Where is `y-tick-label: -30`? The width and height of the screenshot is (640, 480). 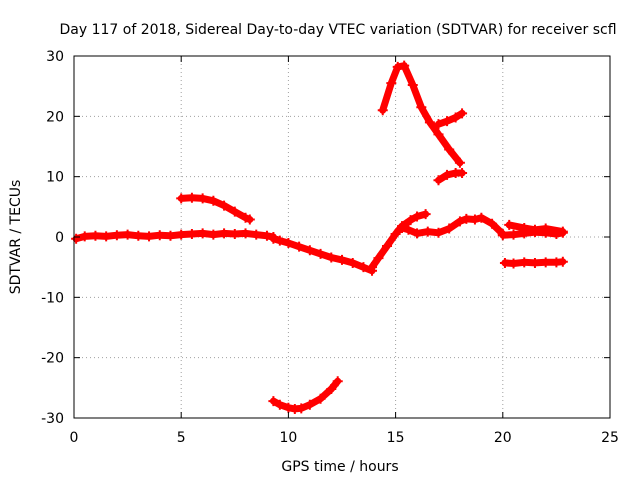
y-tick-label: -30 is located at coordinates (52, 419).